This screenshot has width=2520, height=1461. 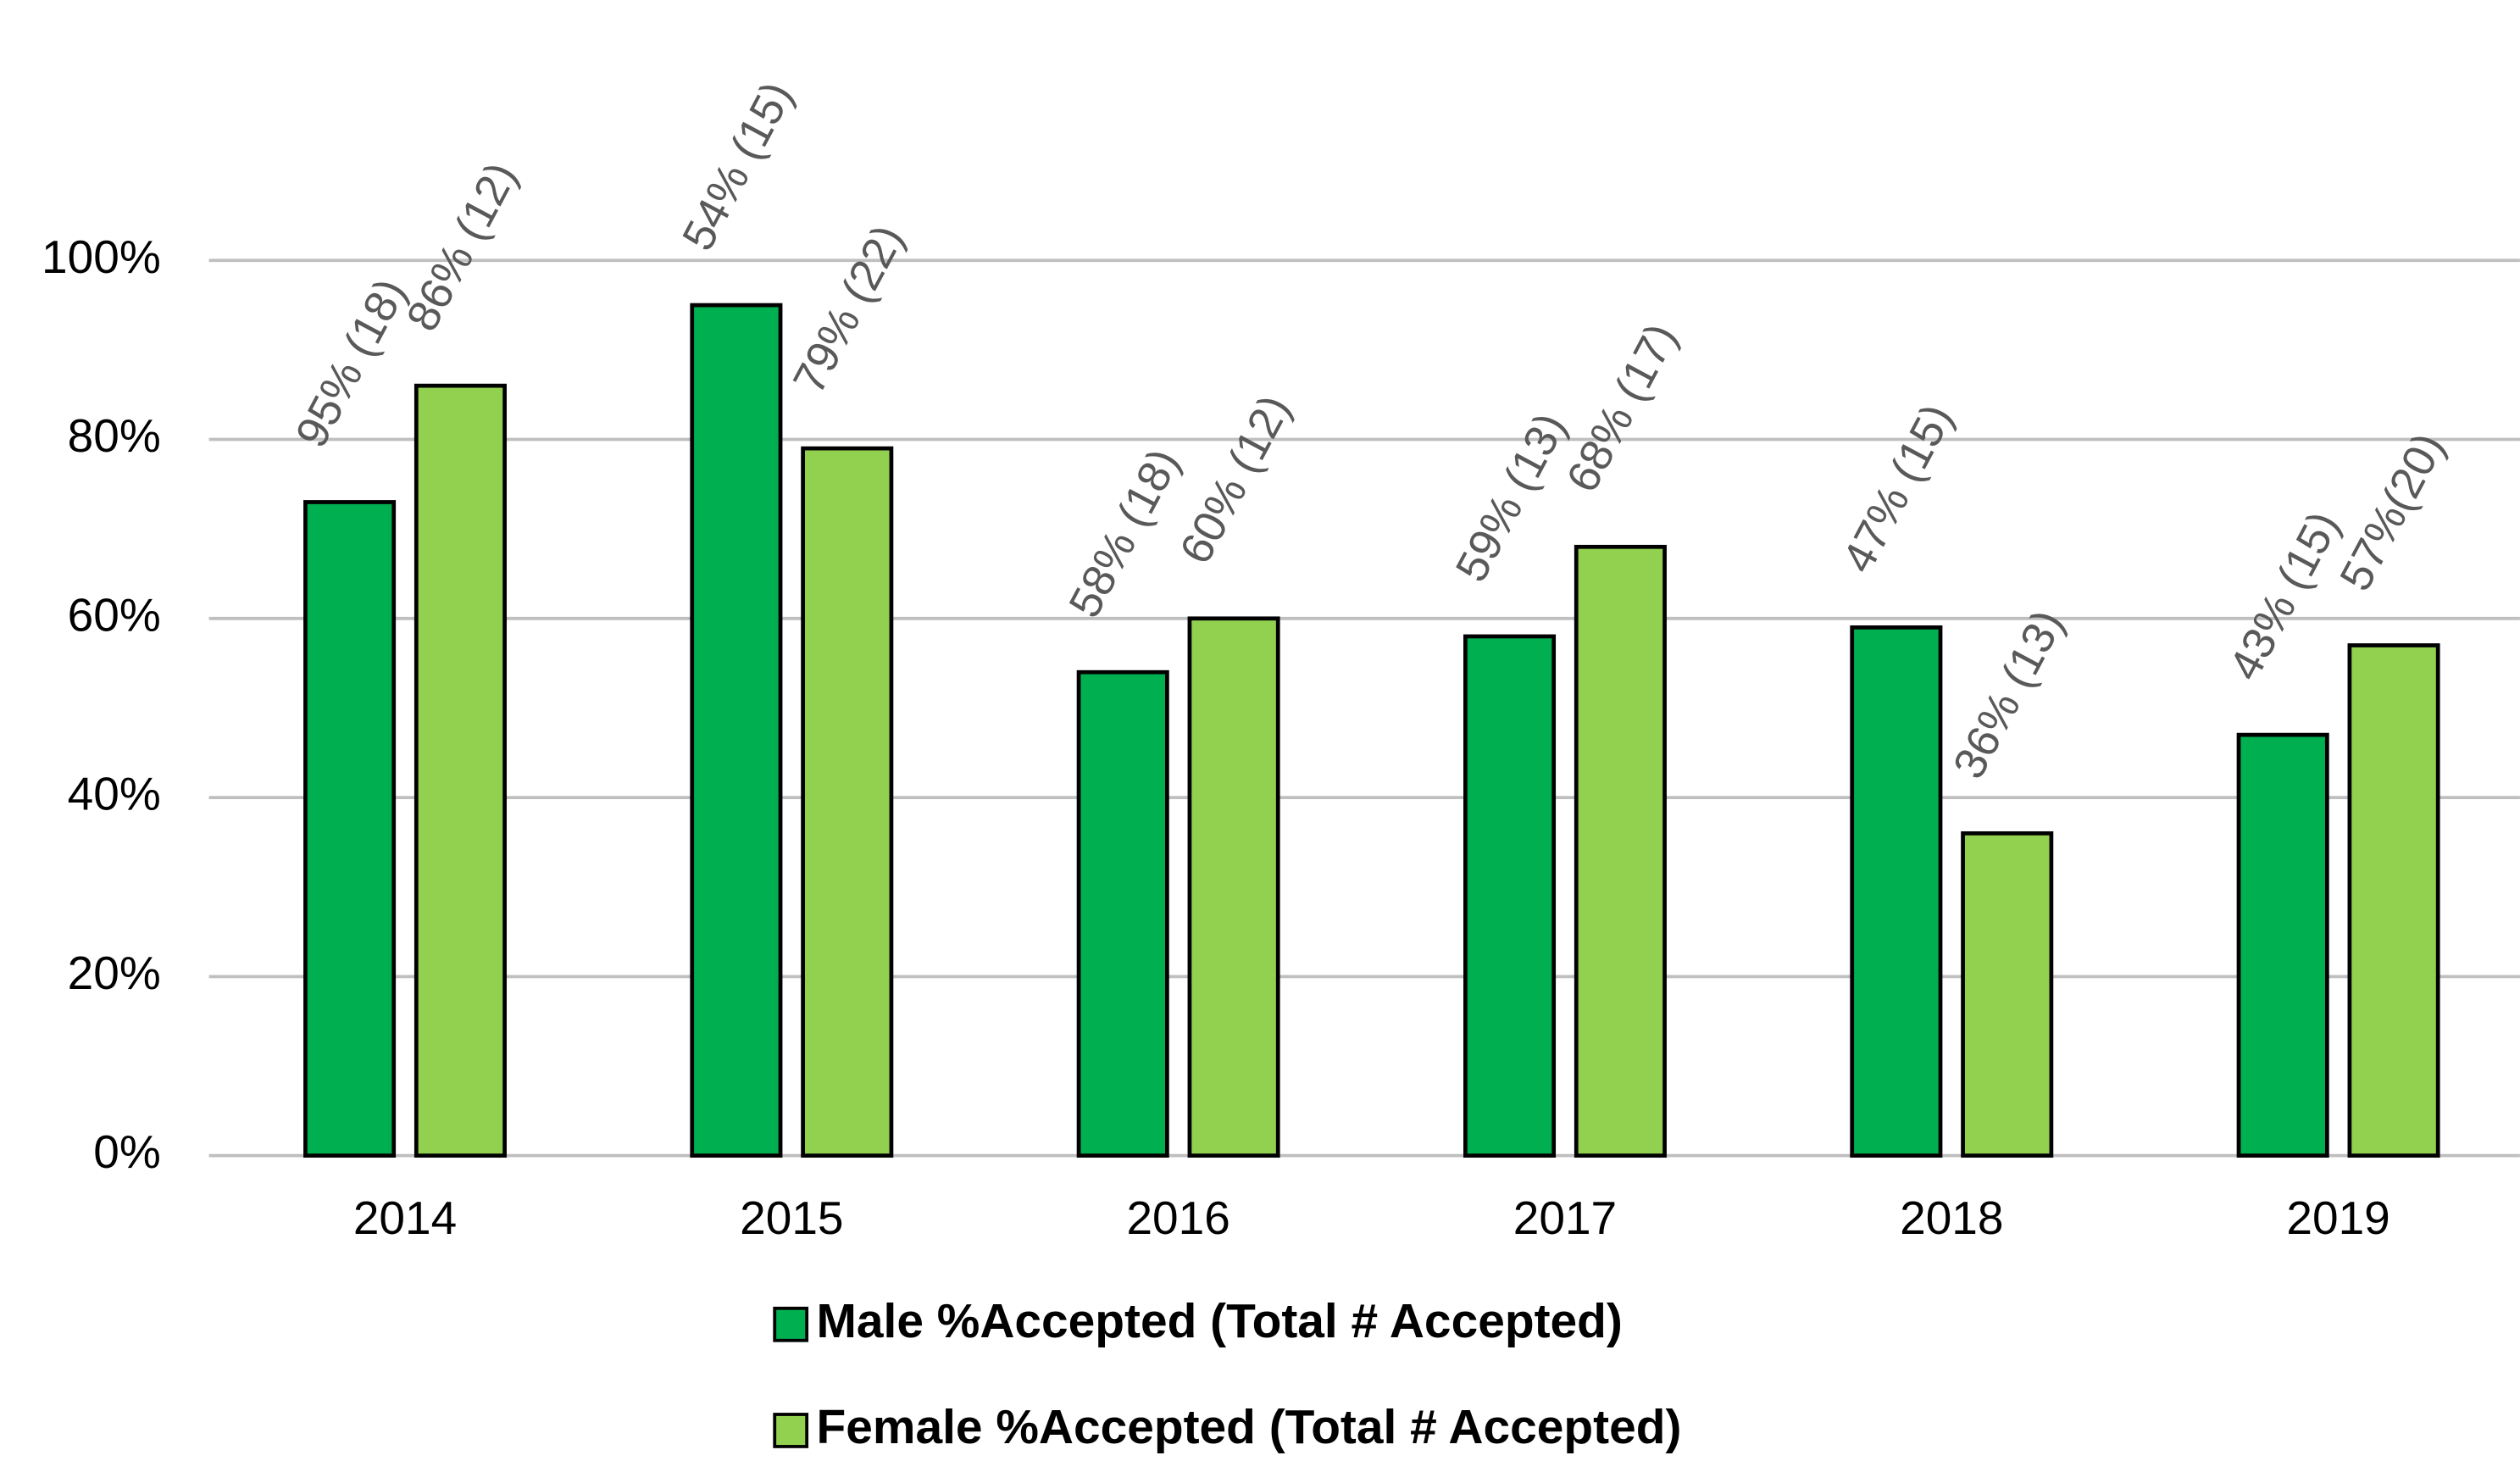 What do you see at coordinates (115, 436) in the screenshot?
I see `y-tick-label: 80%` at bounding box center [115, 436].